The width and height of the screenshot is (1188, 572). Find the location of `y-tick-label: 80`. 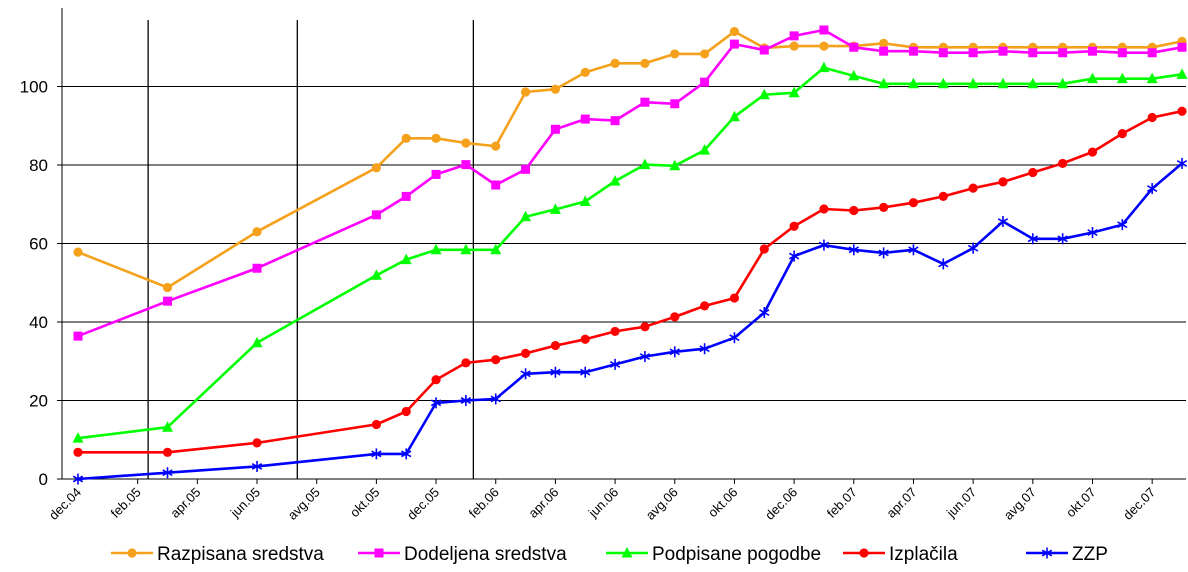

y-tick-label: 80 is located at coordinates (38, 165).